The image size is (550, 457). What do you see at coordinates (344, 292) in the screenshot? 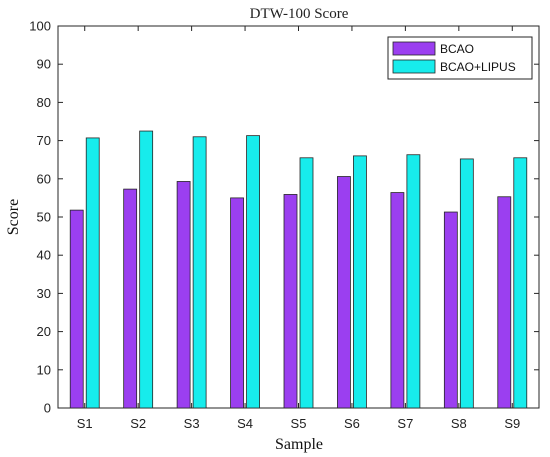
I see `bar-bcao-s6` at bounding box center [344, 292].